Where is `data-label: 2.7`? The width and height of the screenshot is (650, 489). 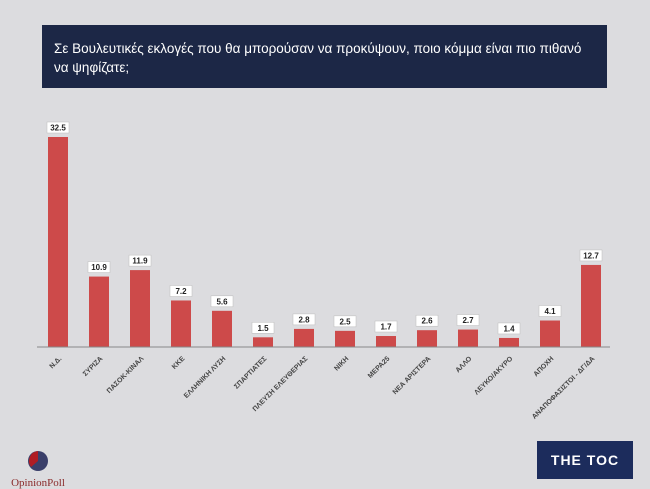
data-label: 2.7 is located at coordinates (468, 320).